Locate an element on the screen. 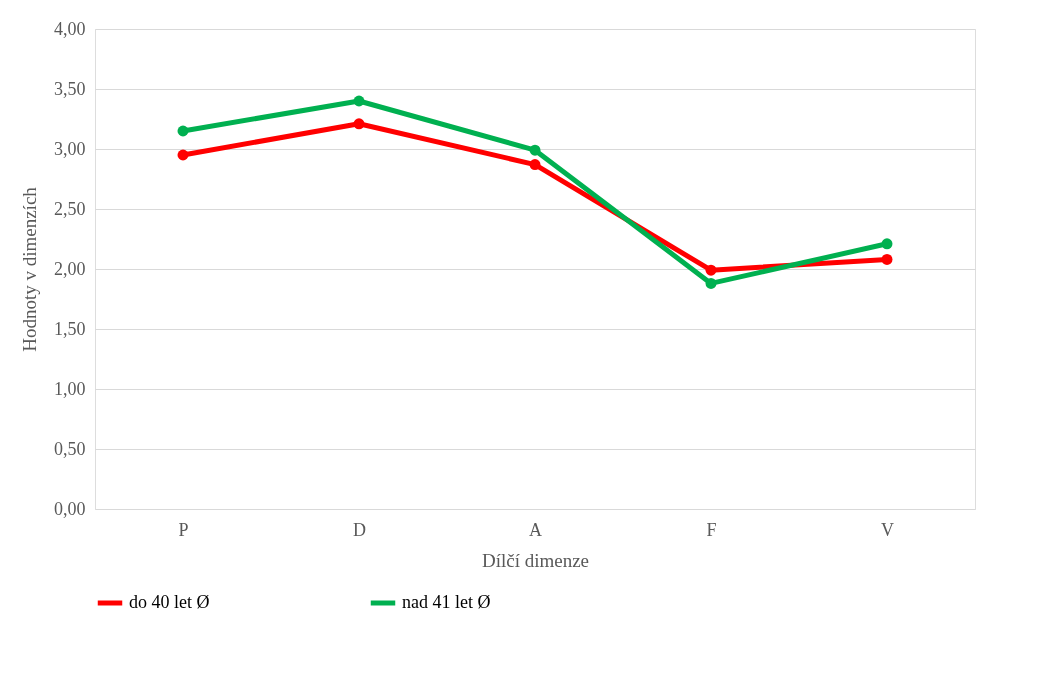  y-tick-label: 3,00 is located at coordinates (70, 148).